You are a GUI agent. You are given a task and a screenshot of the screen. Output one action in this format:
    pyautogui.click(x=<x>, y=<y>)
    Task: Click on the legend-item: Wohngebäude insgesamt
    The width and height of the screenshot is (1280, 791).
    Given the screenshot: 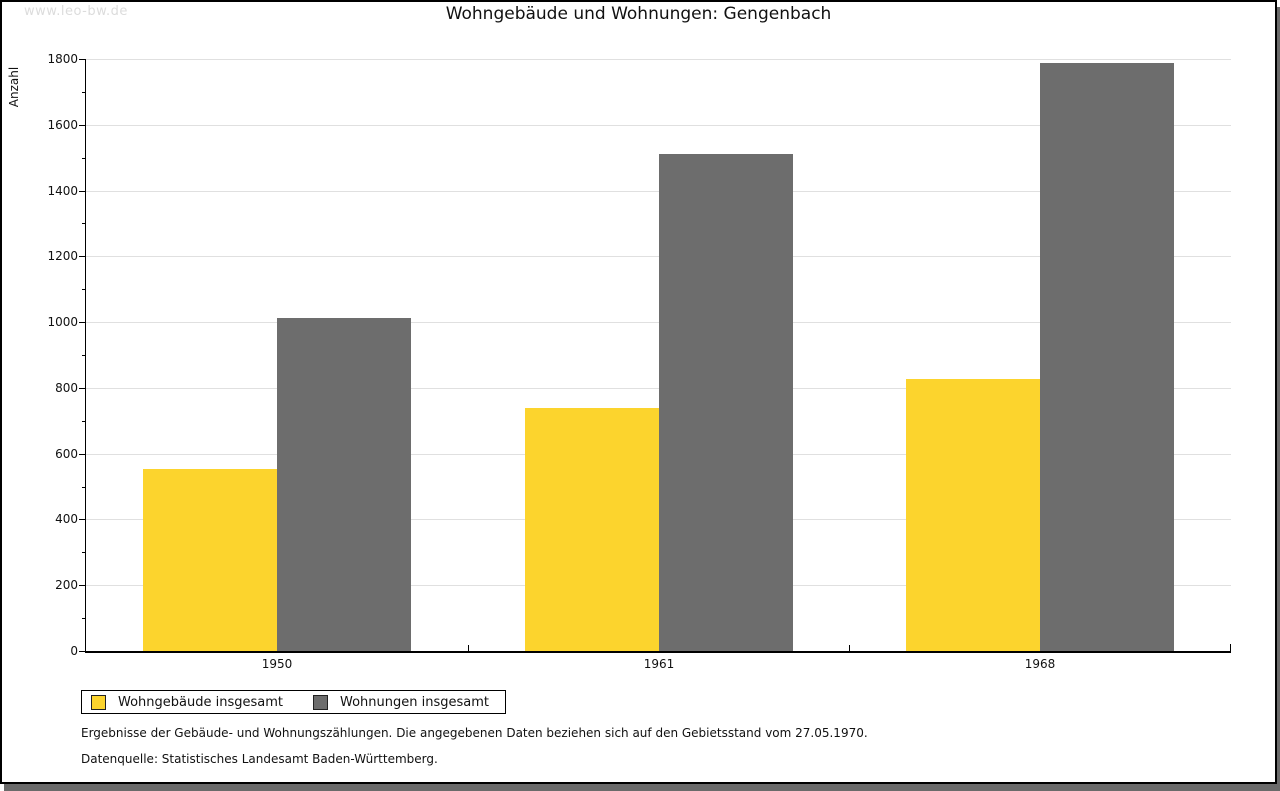 What is the action you would take?
    pyautogui.click(x=187, y=702)
    